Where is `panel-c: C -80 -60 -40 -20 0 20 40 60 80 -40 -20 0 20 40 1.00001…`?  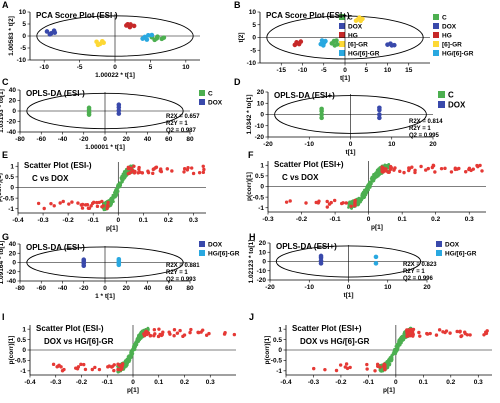
panel-c: C -80 -60 -40 -20 0 20 40 60 80 -40 -20 0 20 40 1.00001… is located at coordinates (111, 114).